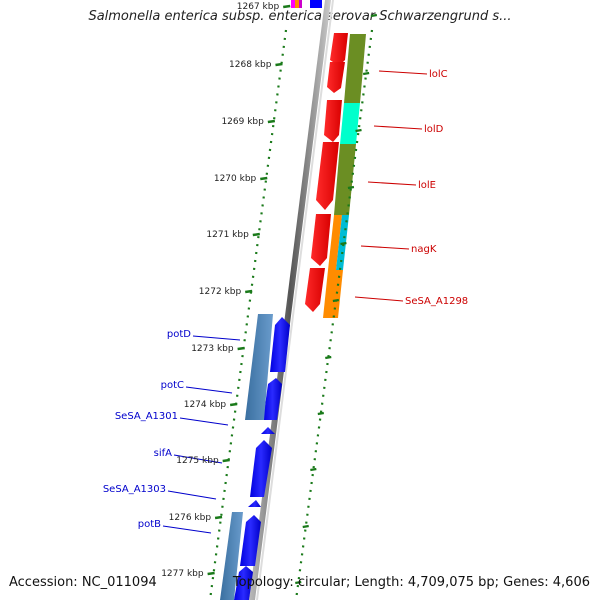 The height and width of the screenshot is (600, 600). I want to click on accession-text: Accession: NC_011094, so click(83, 582).